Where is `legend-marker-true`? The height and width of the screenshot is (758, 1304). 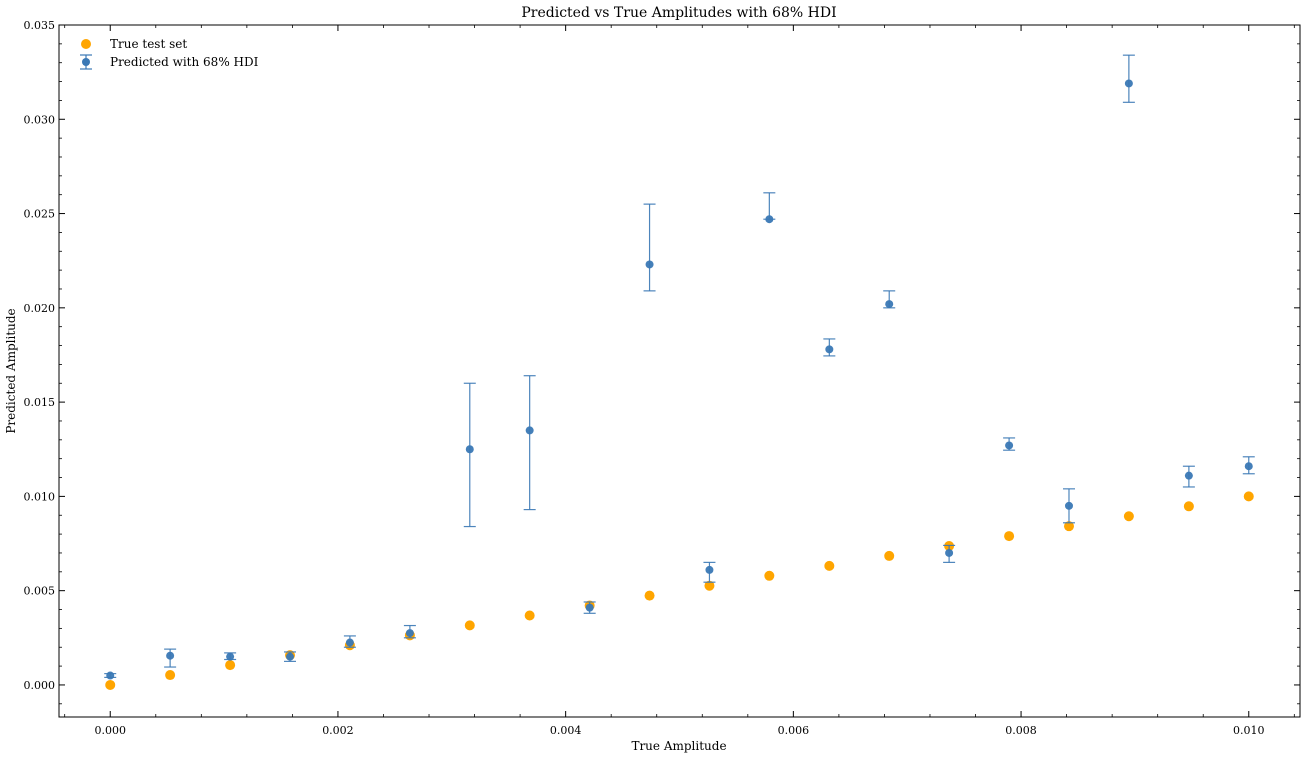
legend-marker-true is located at coordinates (86, 44).